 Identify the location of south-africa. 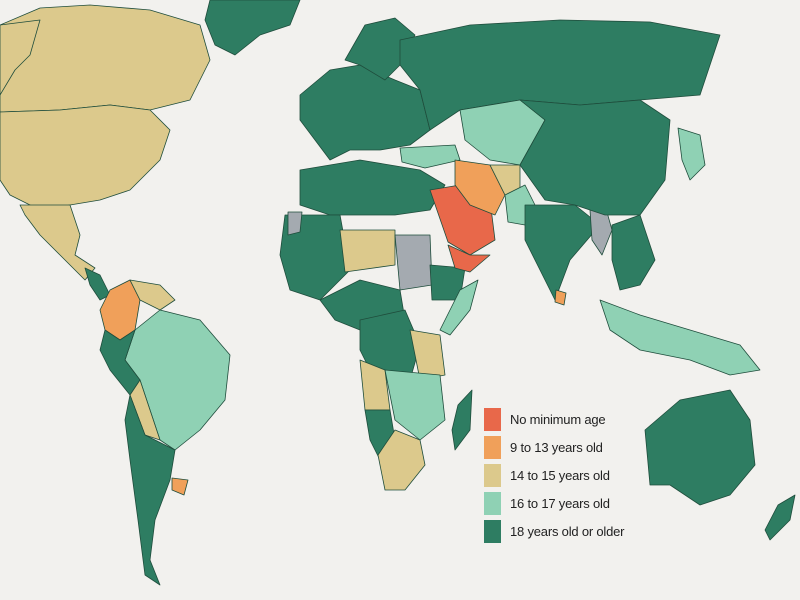
(401, 460).